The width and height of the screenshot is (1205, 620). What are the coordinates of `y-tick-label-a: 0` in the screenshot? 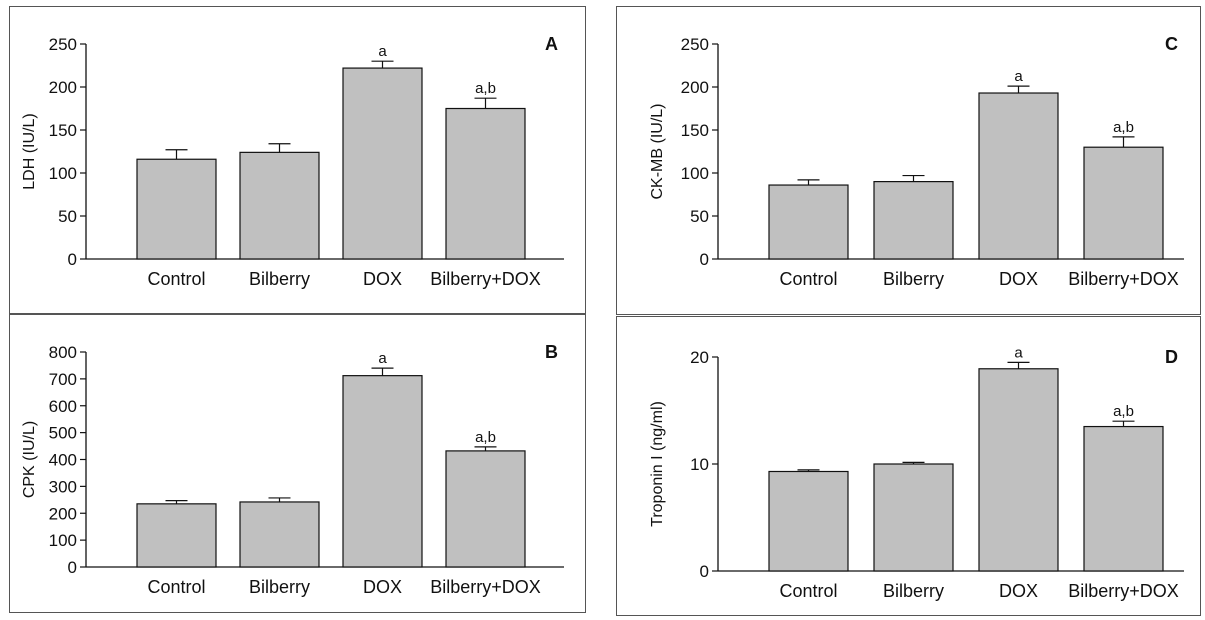 It's located at (72, 259).